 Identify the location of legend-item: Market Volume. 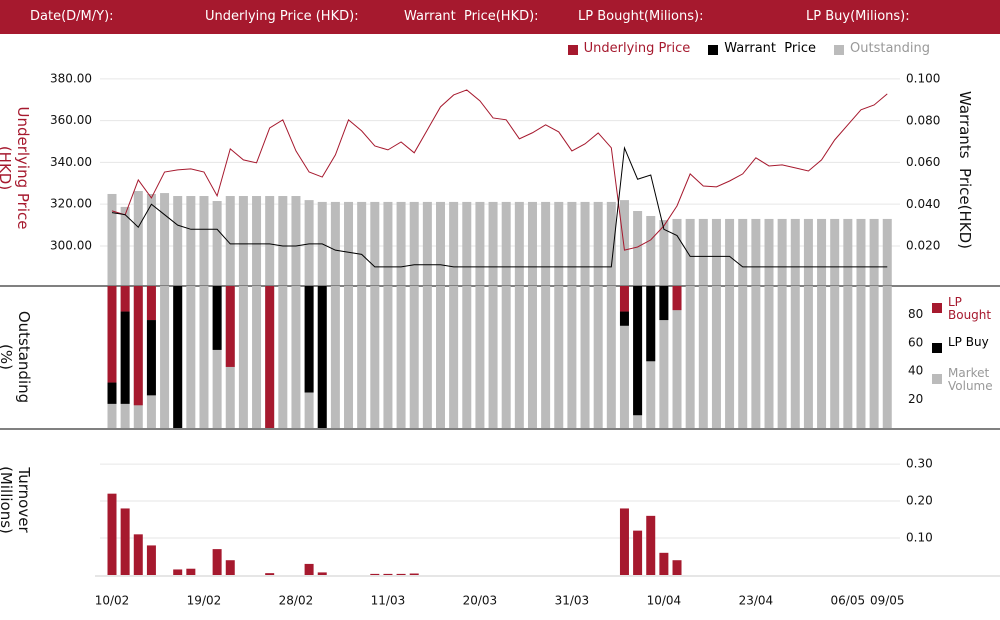
(966, 380).